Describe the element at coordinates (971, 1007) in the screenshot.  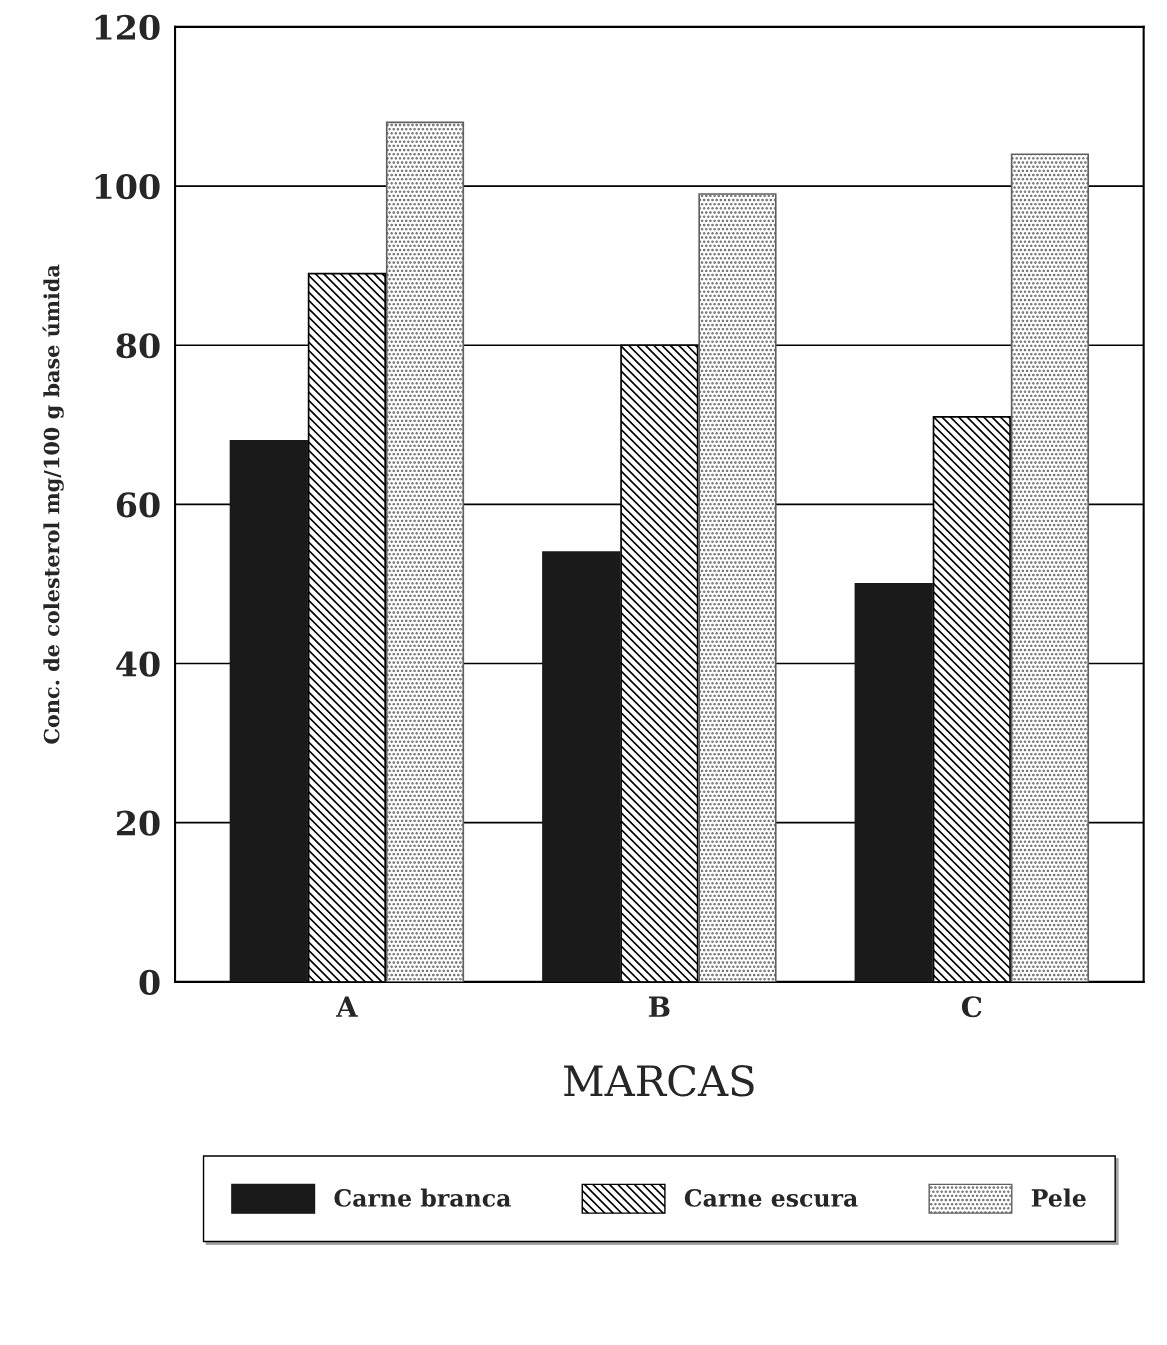
I see `x-tick-label: C` at that location.